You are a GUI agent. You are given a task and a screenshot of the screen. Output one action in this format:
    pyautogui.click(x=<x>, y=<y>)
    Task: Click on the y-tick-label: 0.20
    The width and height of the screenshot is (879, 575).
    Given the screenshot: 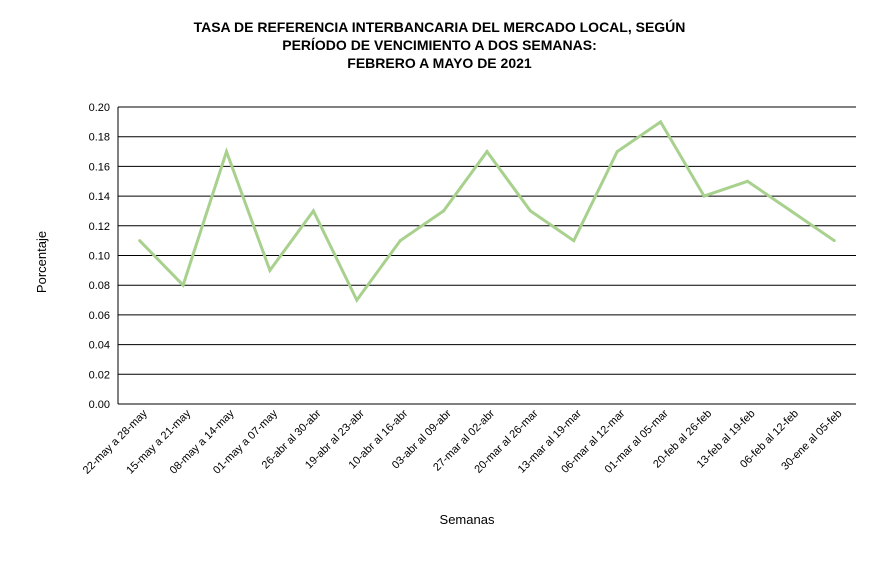 What is the action you would take?
    pyautogui.click(x=99, y=108)
    